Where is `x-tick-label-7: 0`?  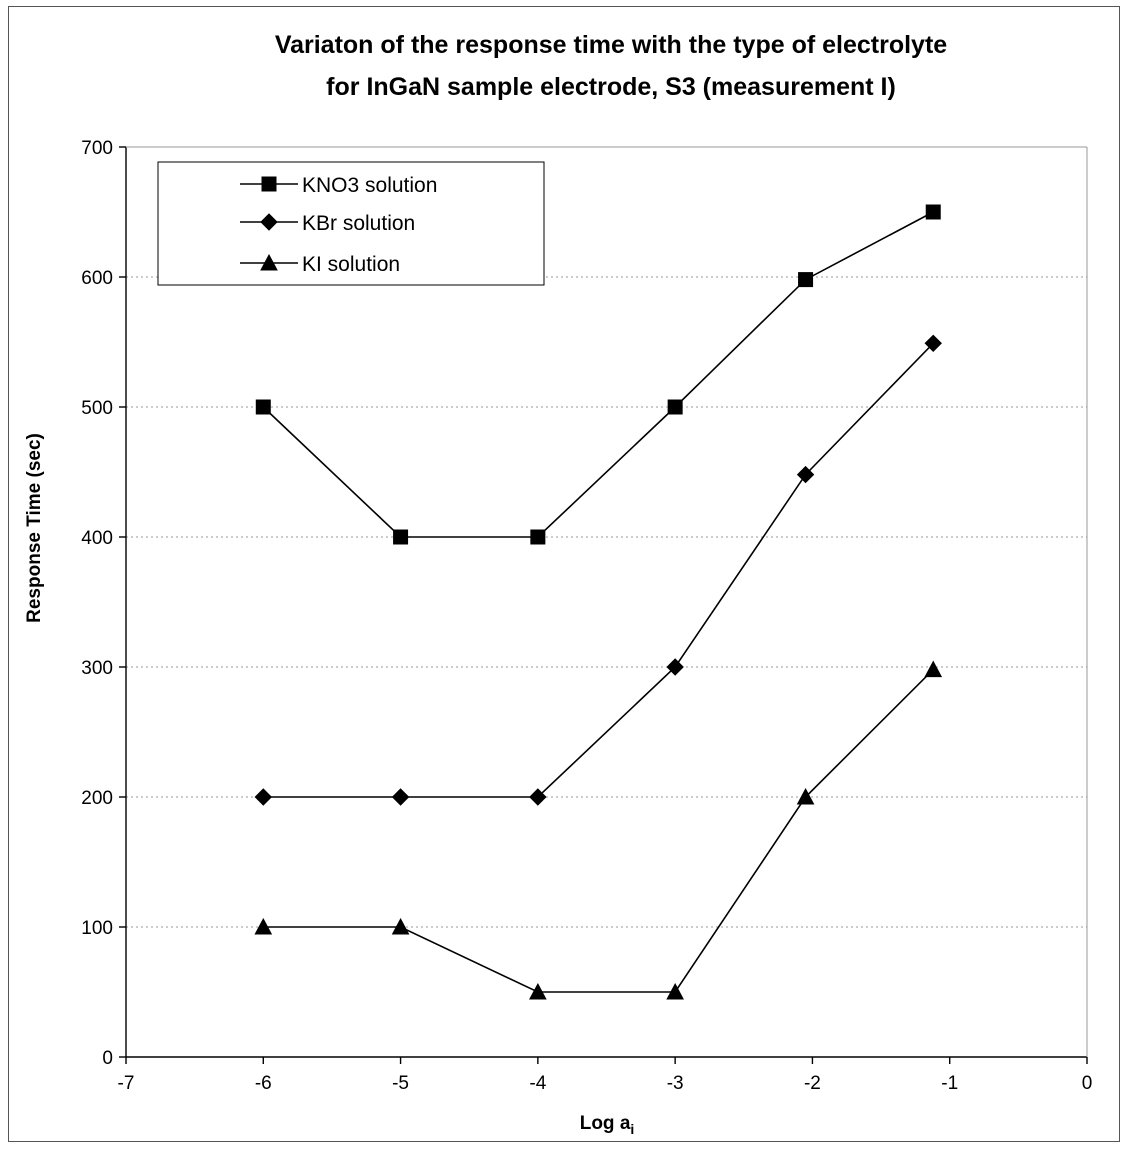 x-tick-label-7: 0 is located at coordinates (1087, 1083).